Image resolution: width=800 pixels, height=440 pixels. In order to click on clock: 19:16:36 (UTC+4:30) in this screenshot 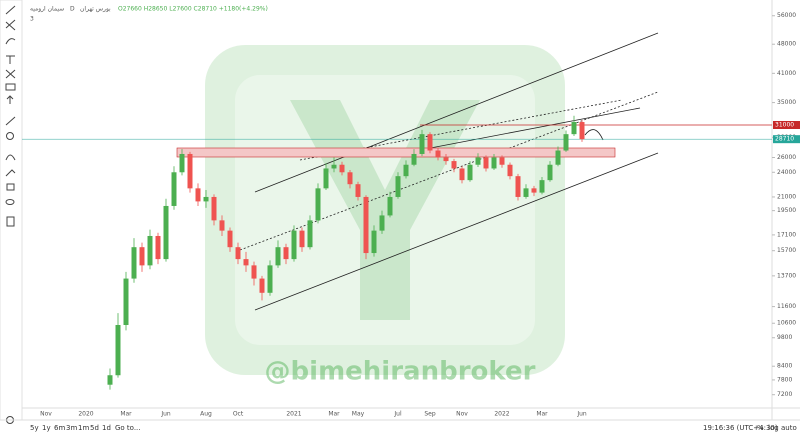, I will do `click(740, 428)`.